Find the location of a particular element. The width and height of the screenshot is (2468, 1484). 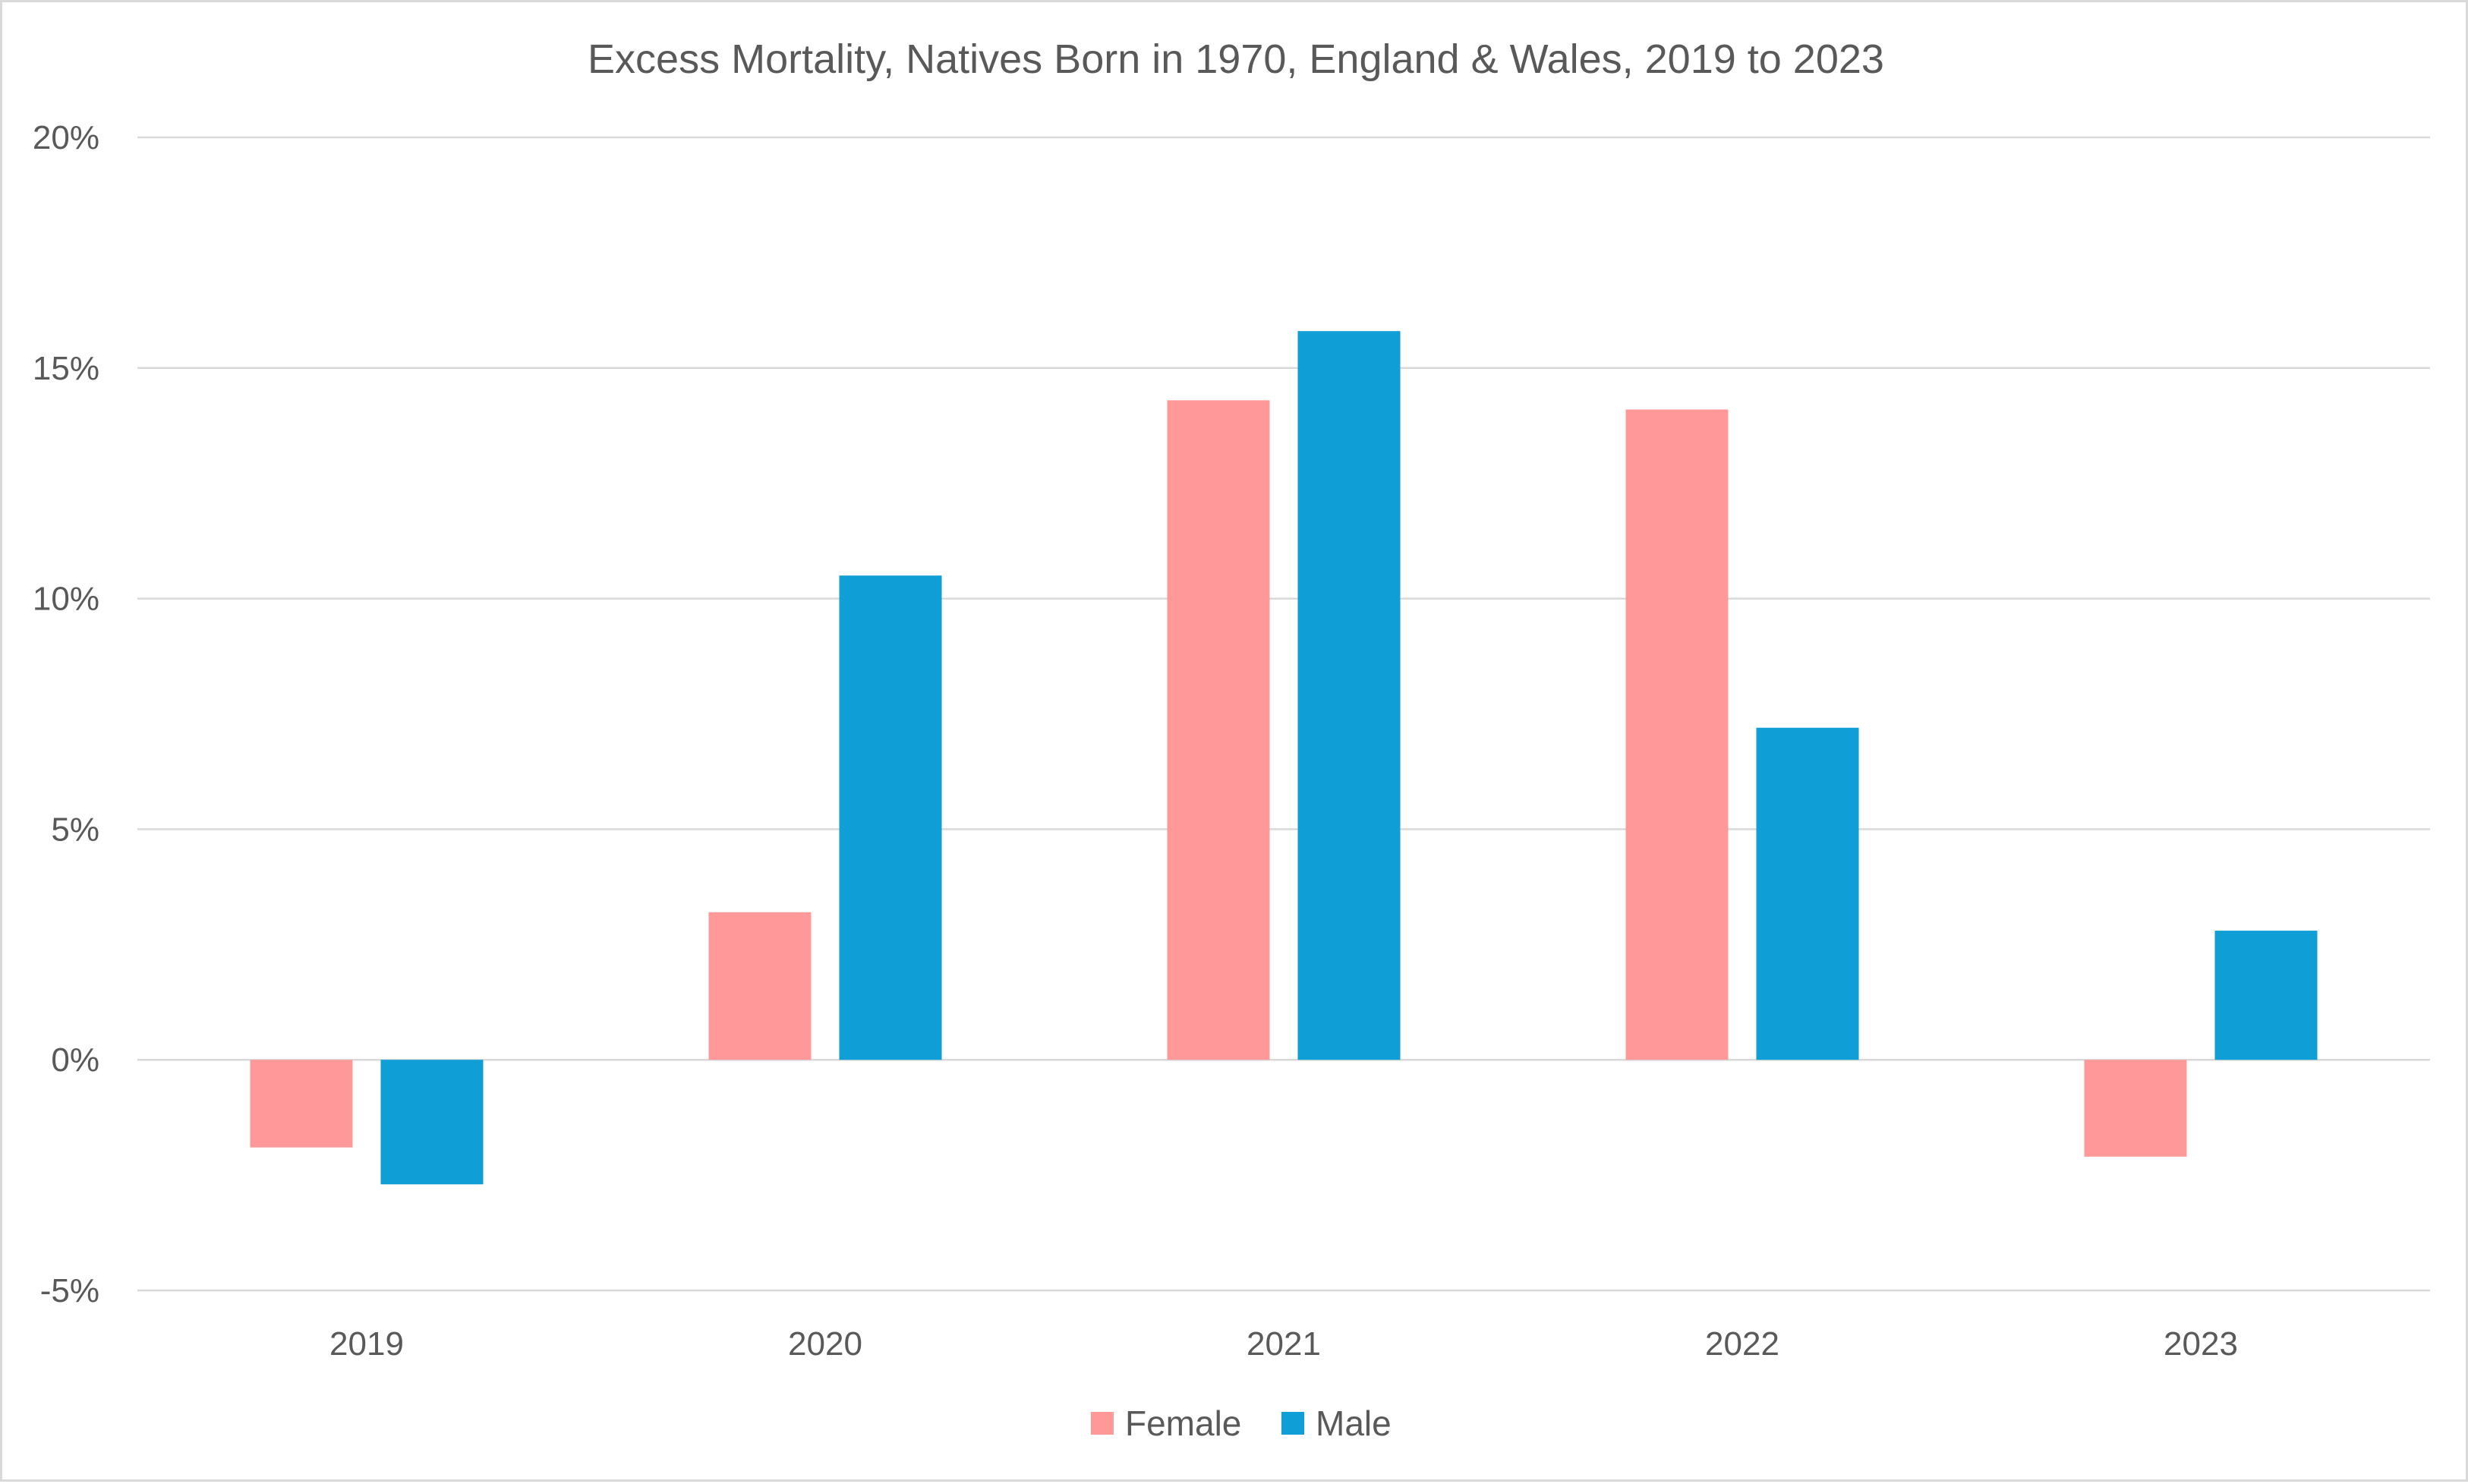

bar-female-2023 is located at coordinates (2135, 1108).